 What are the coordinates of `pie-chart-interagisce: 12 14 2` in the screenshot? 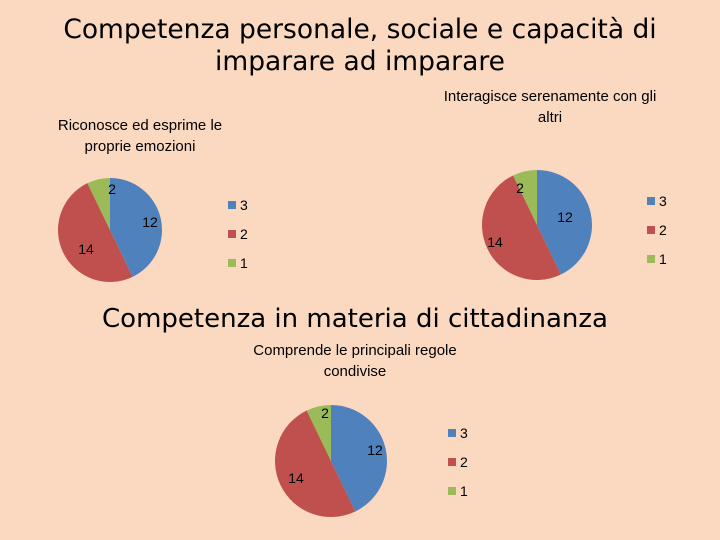 It's located at (537, 225).